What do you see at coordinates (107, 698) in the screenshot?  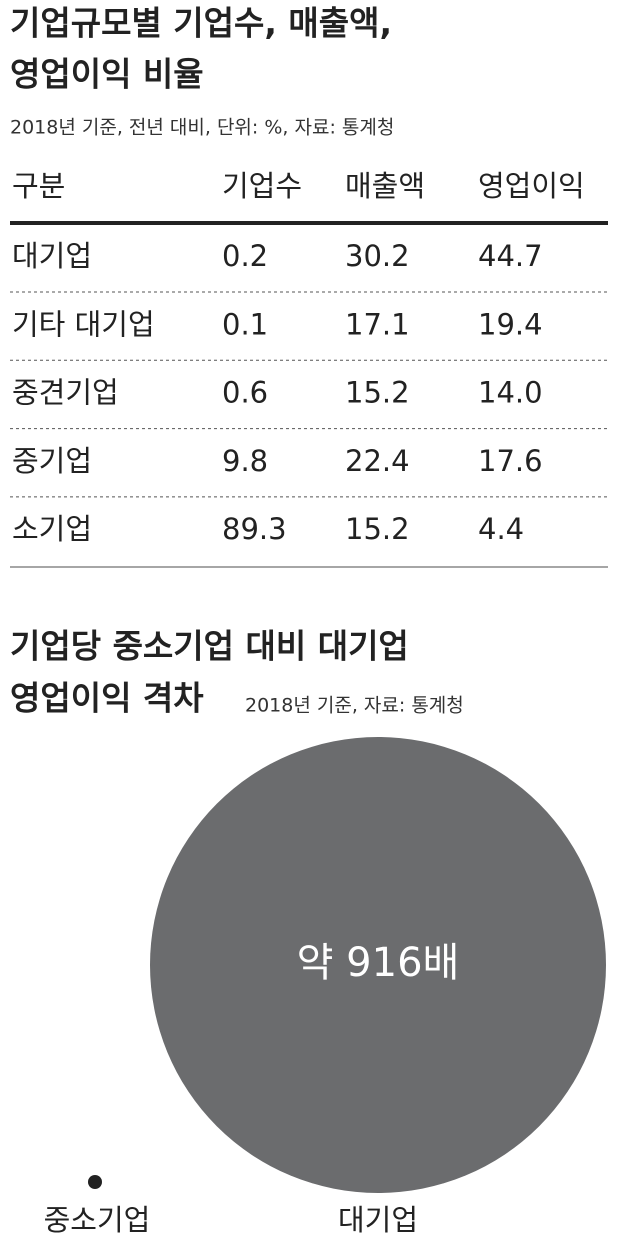 I see `title-line: 영업이익 격차` at bounding box center [107, 698].